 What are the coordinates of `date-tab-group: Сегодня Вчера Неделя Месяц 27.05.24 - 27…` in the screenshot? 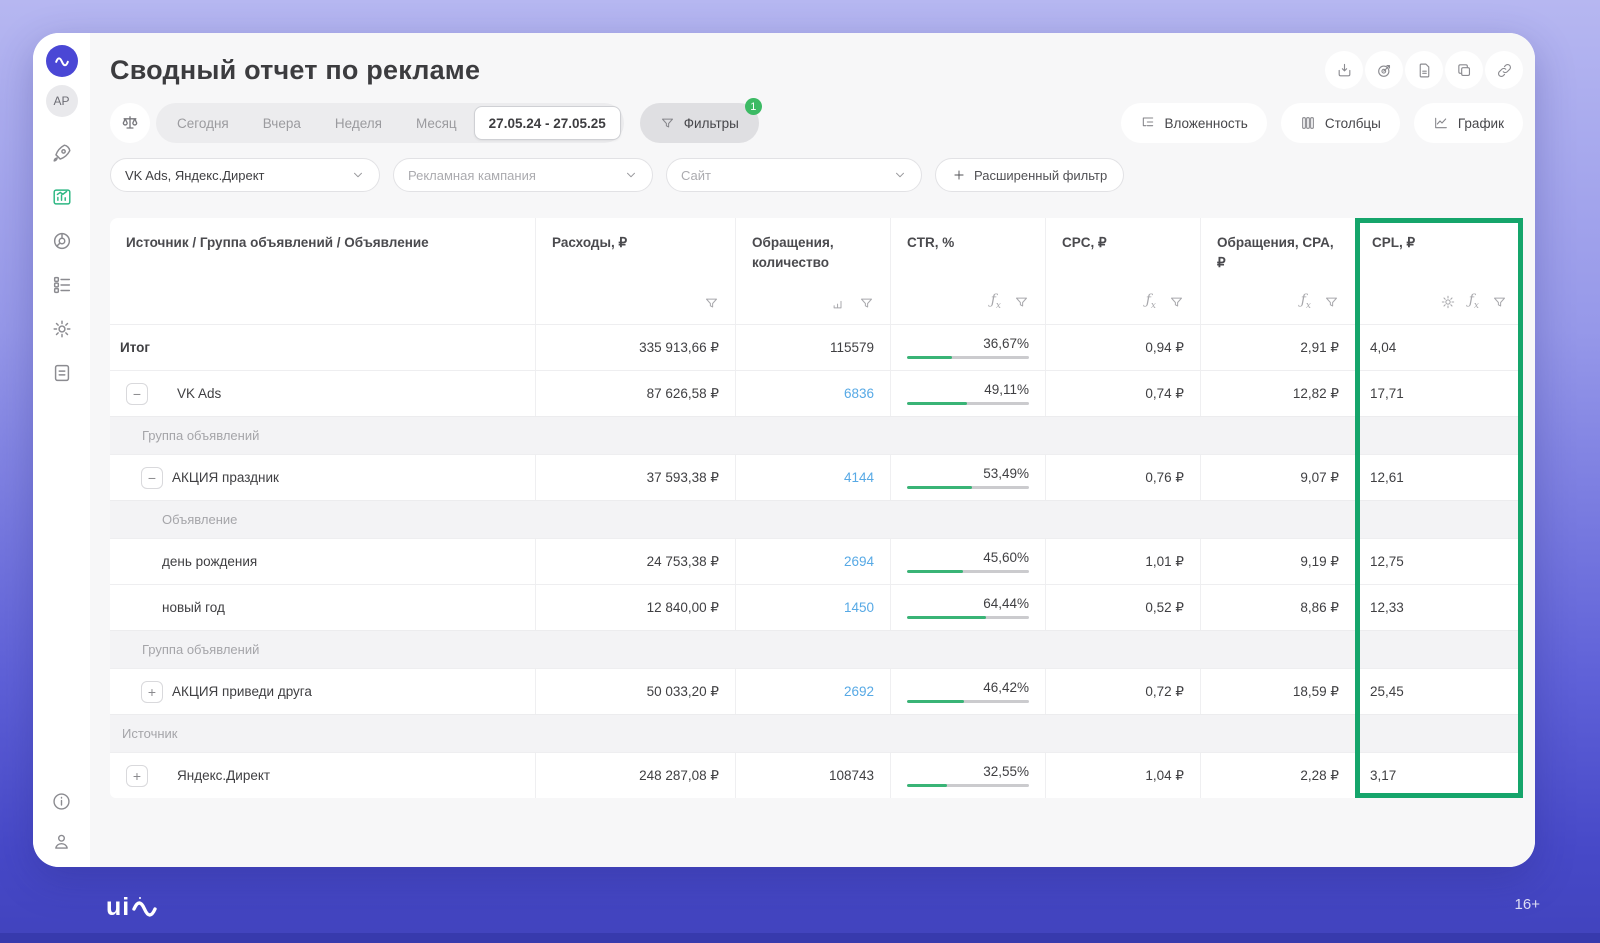 It's located at (390, 123).